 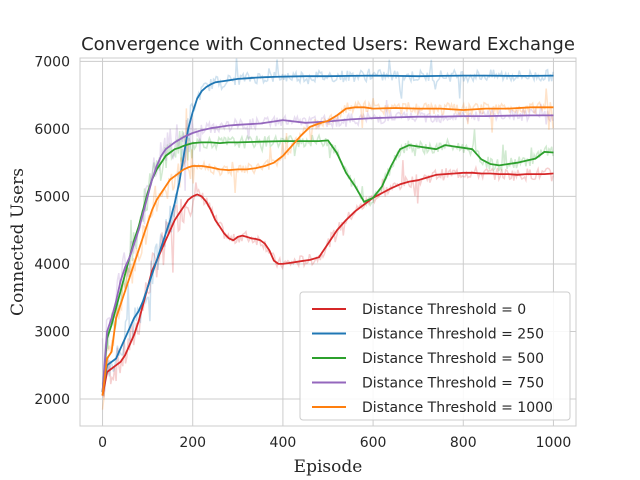 What do you see at coordinates (283, 443) in the screenshot?
I see `x-tick-label: 400` at bounding box center [283, 443].